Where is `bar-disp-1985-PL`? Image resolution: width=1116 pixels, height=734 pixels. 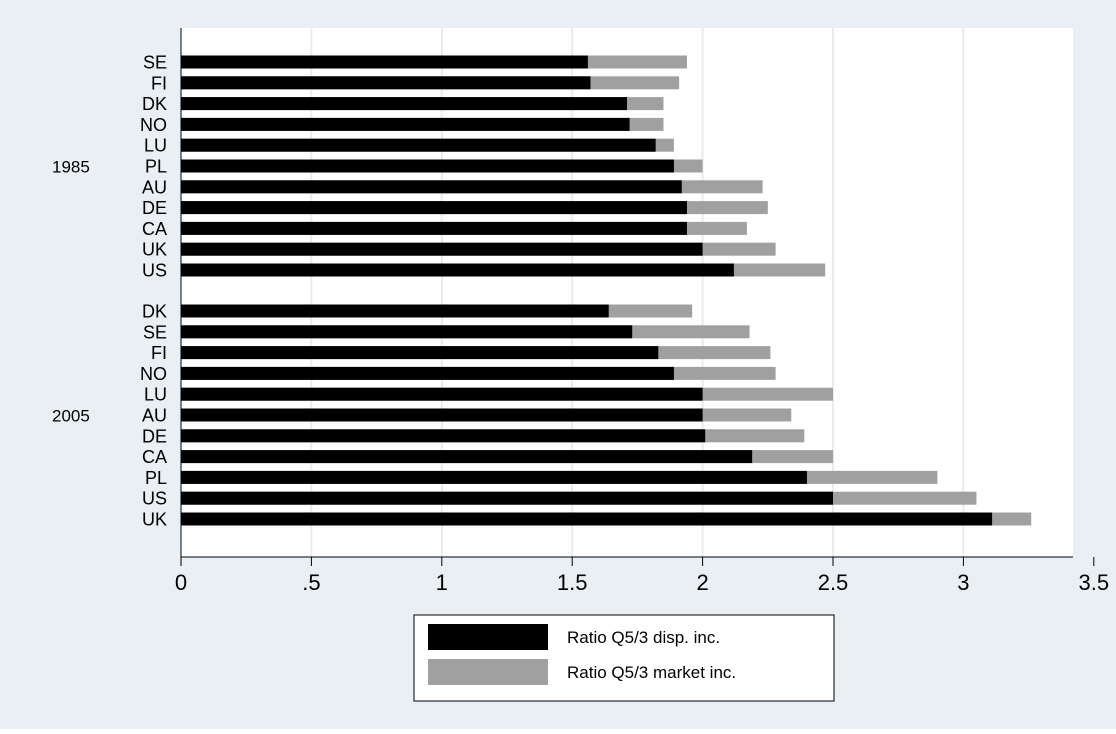 bar-disp-1985-PL is located at coordinates (427, 166).